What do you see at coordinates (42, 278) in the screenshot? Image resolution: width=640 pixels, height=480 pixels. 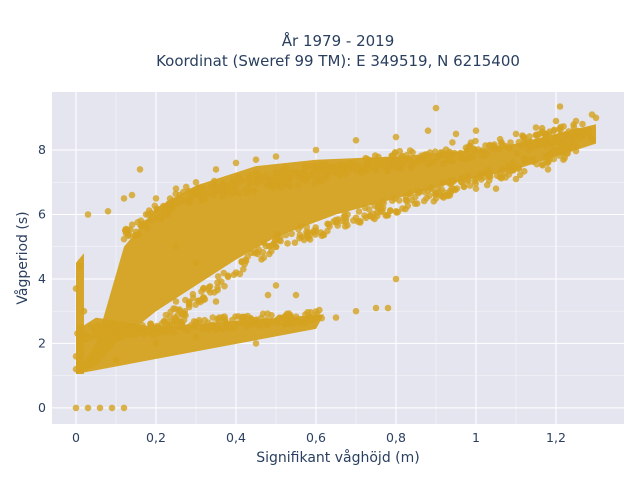 I see `y-tick-label: 4` at bounding box center [42, 278].